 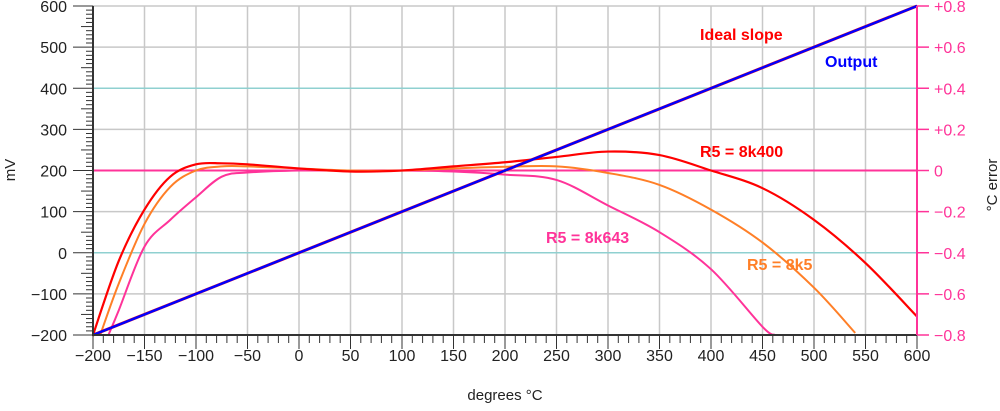 I want to click on y-tick-label: 200, so click(x=53, y=172).